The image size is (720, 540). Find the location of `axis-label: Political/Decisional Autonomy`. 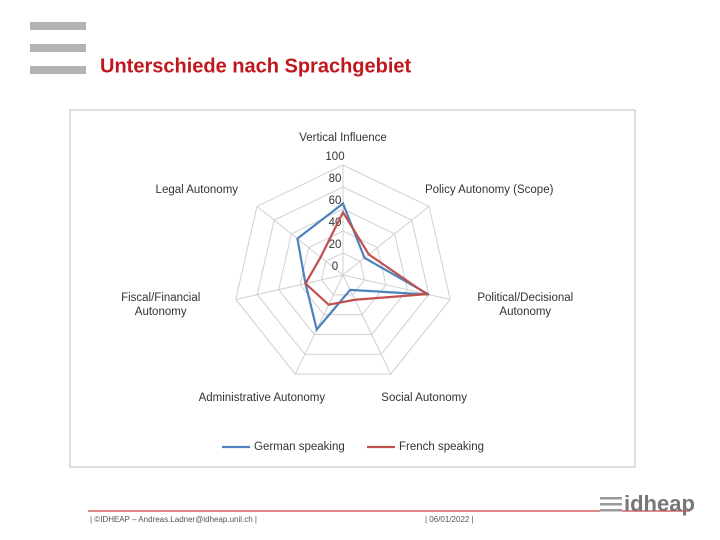

axis-label: Political/Decisional Autonomy is located at coordinates (525, 305).